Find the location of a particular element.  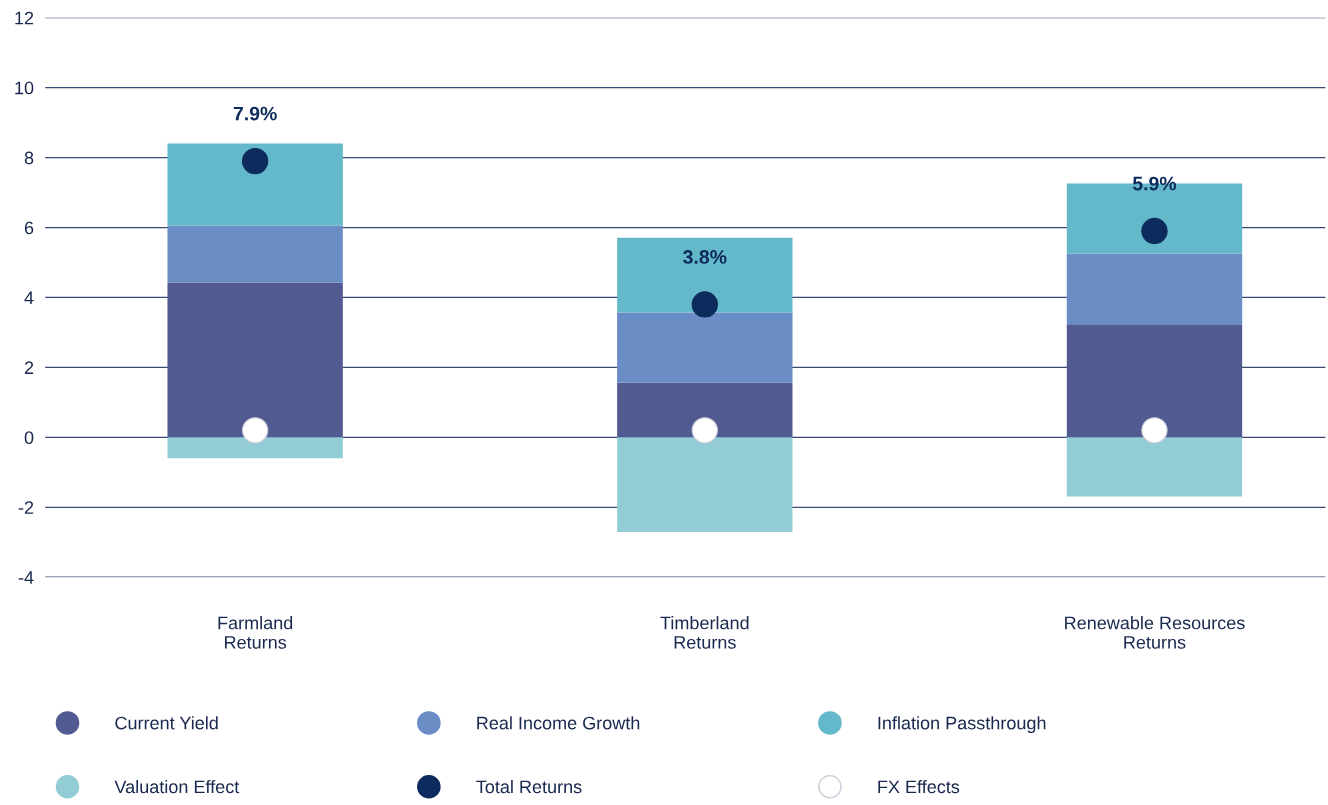

legend-label: Current Yield is located at coordinates (166, 723).